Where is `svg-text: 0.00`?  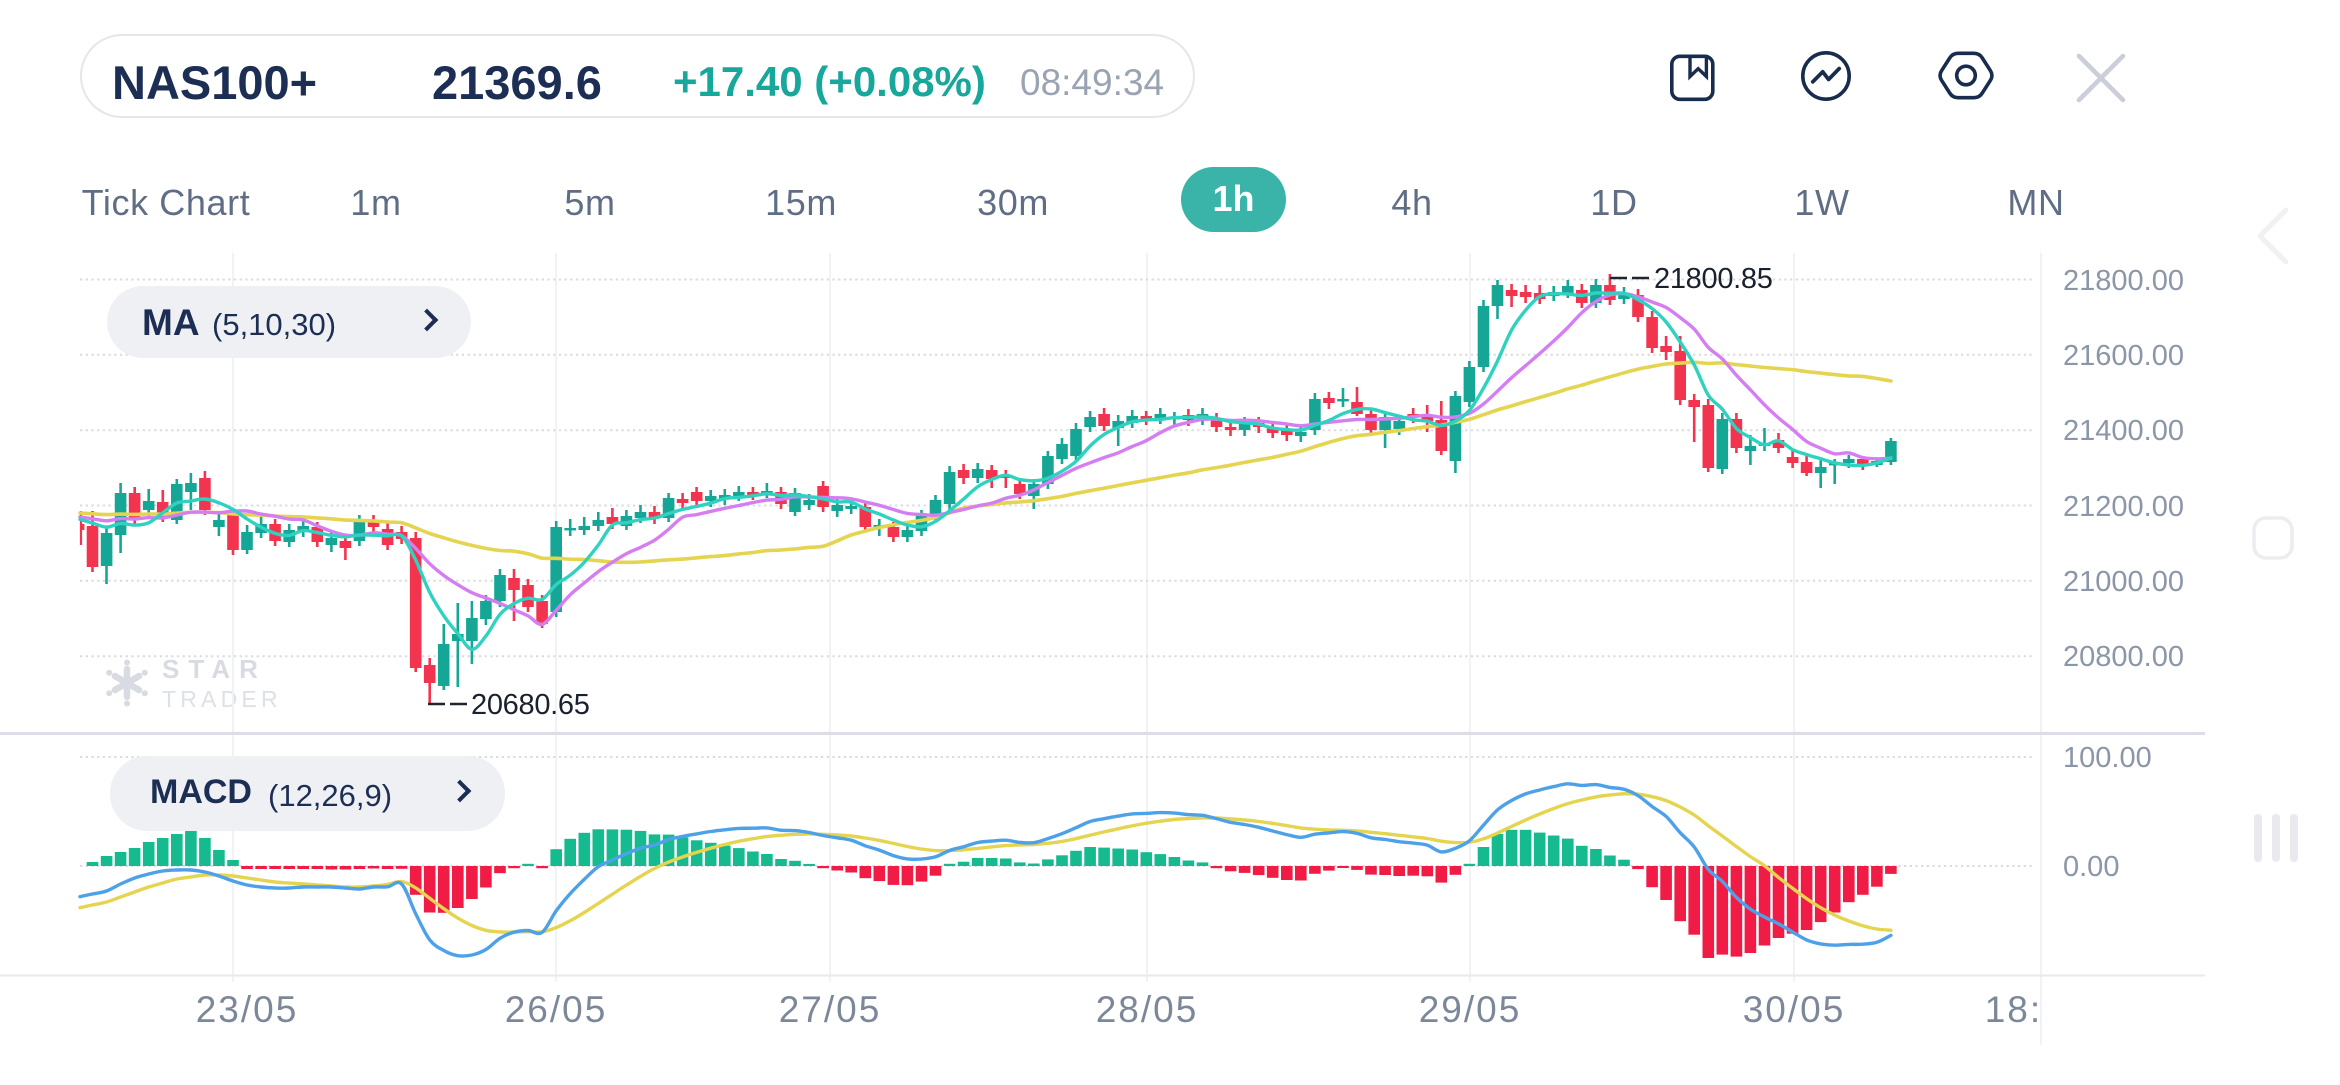
svg-text: 0.00 is located at coordinates (2091, 867).